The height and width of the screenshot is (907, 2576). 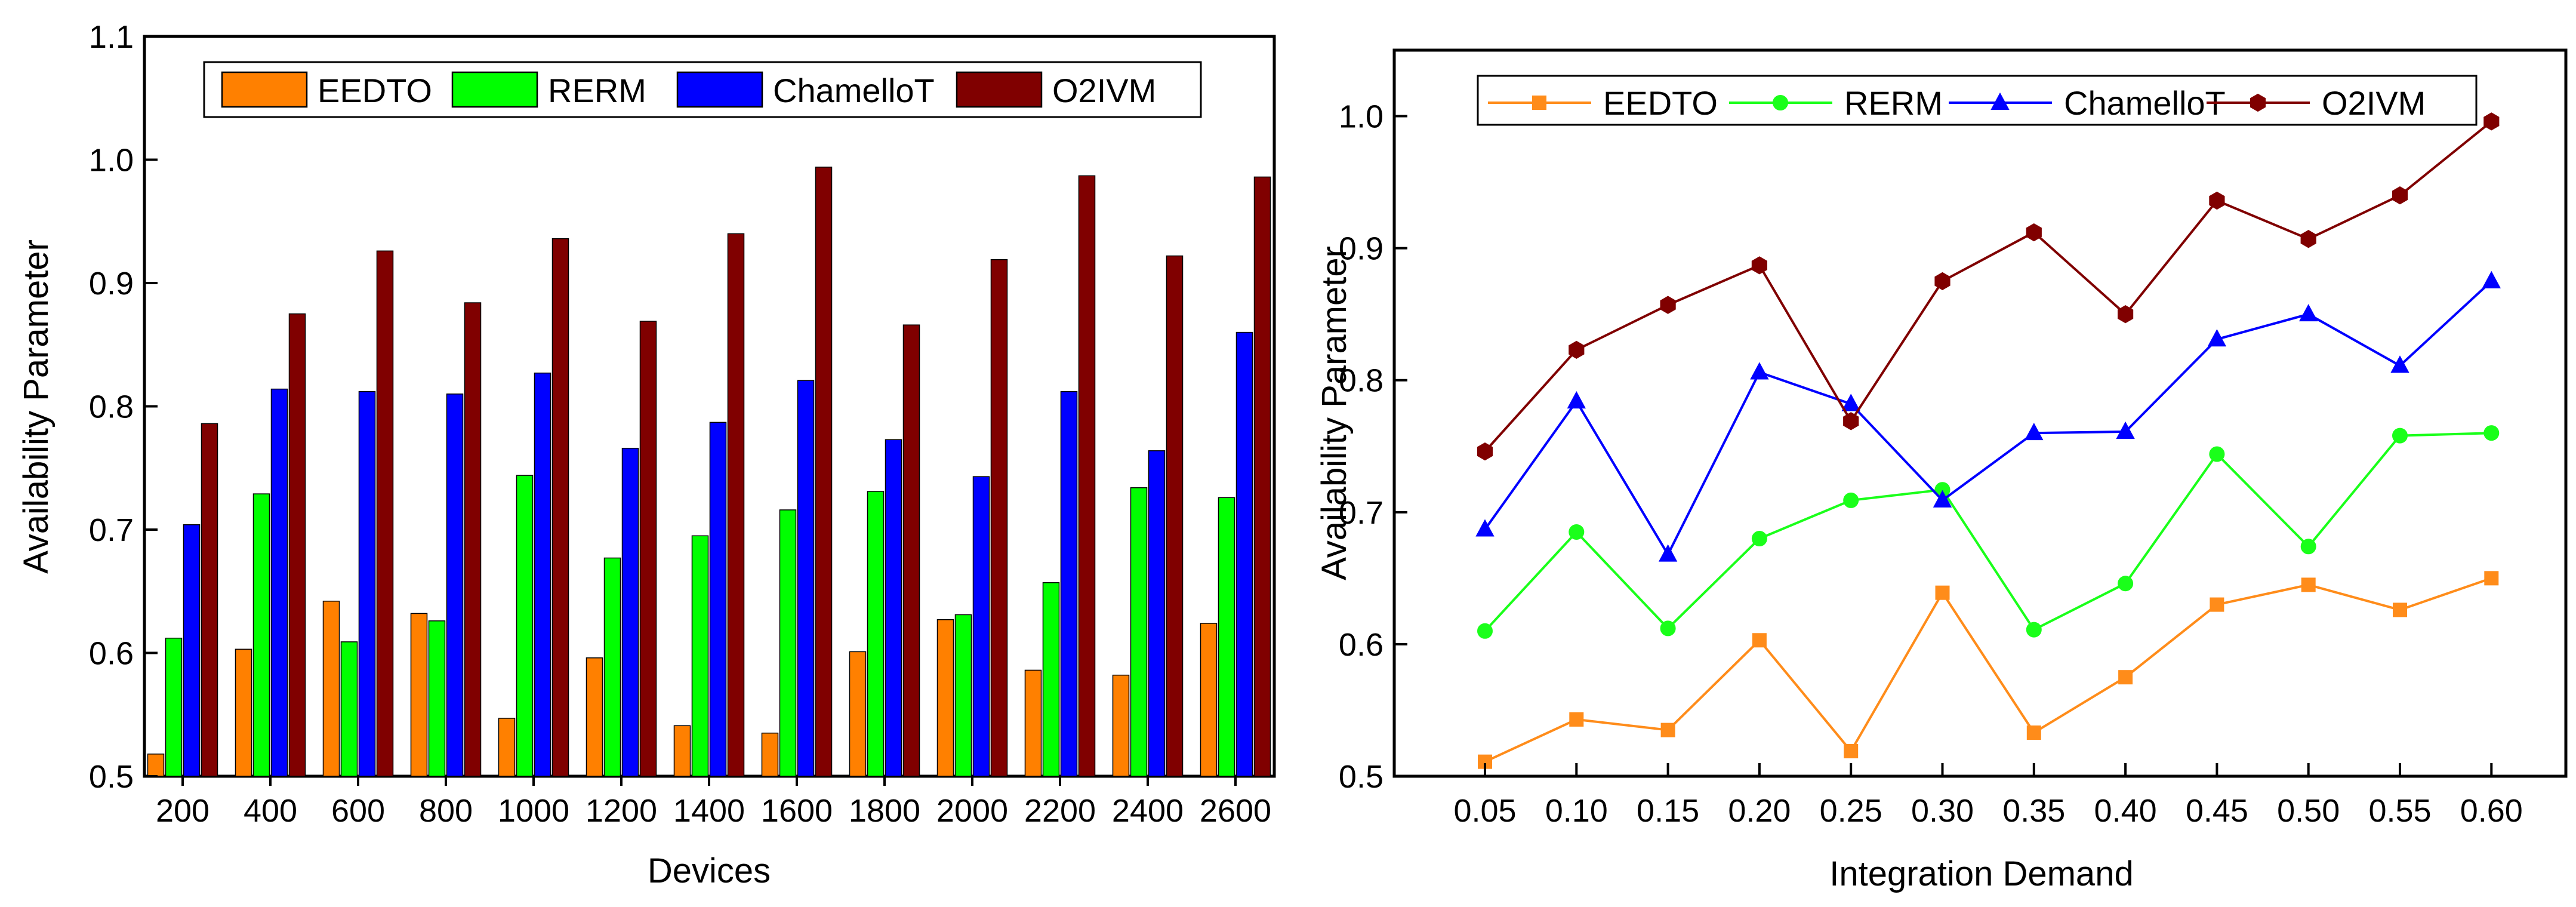 What do you see at coordinates (2308, 584) in the screenshot?
I see `point-eedto-0.50` at bounding box center [2308, 584].